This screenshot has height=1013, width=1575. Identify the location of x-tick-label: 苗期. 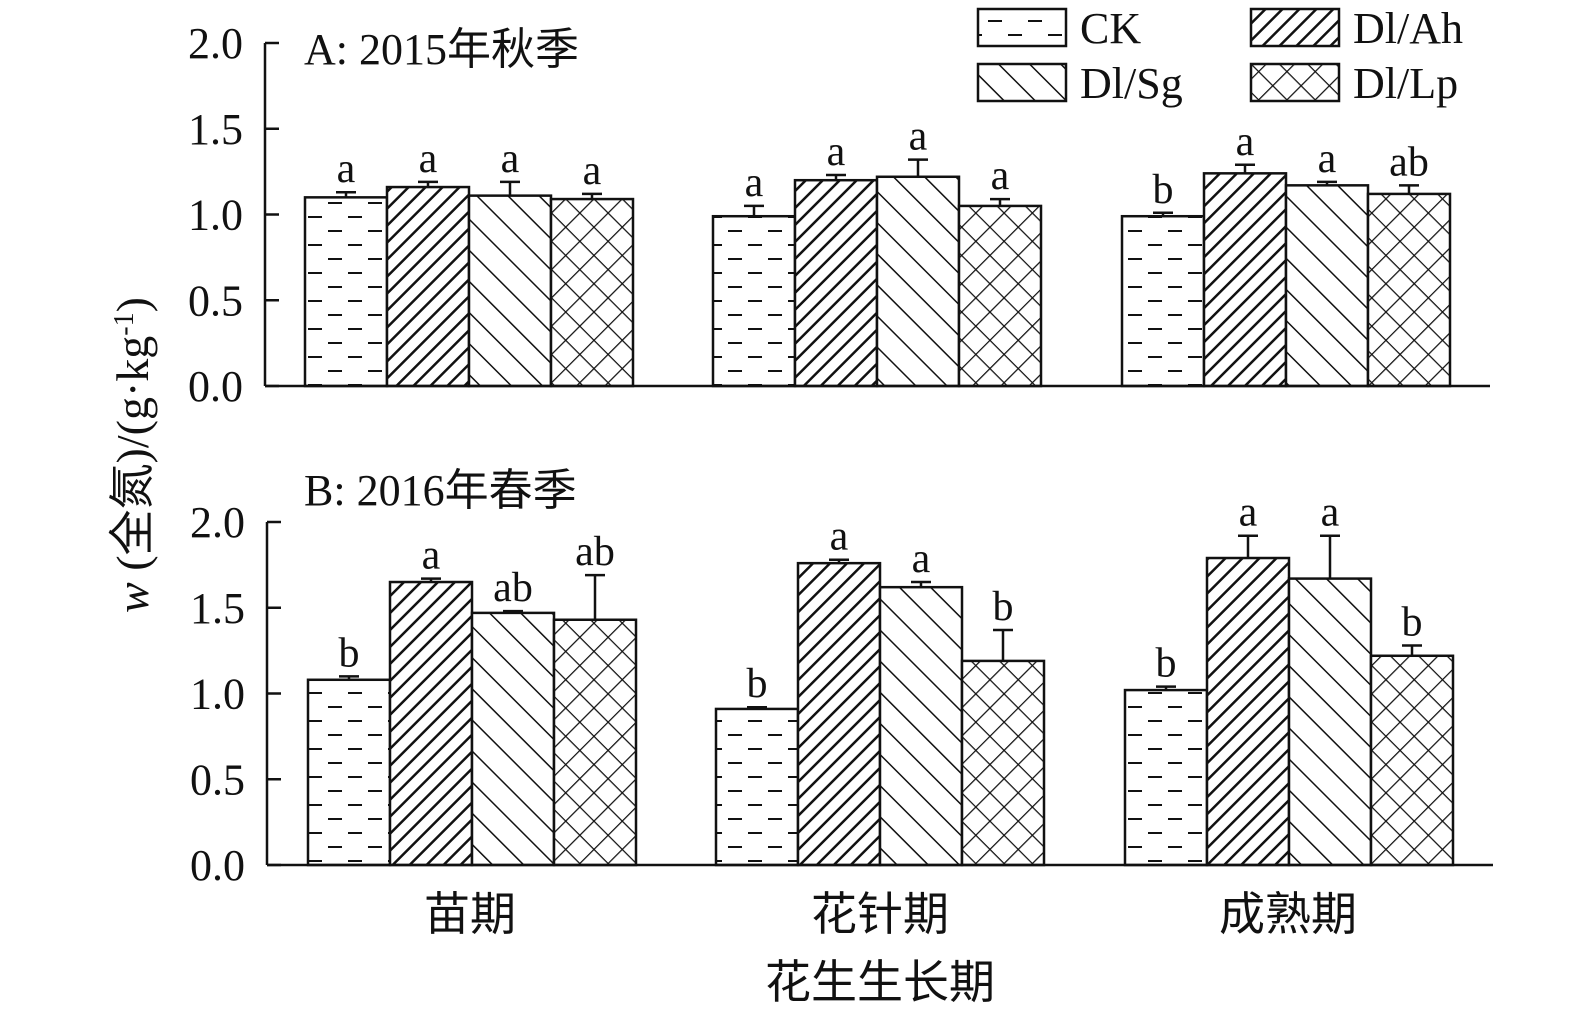
(470, 914).